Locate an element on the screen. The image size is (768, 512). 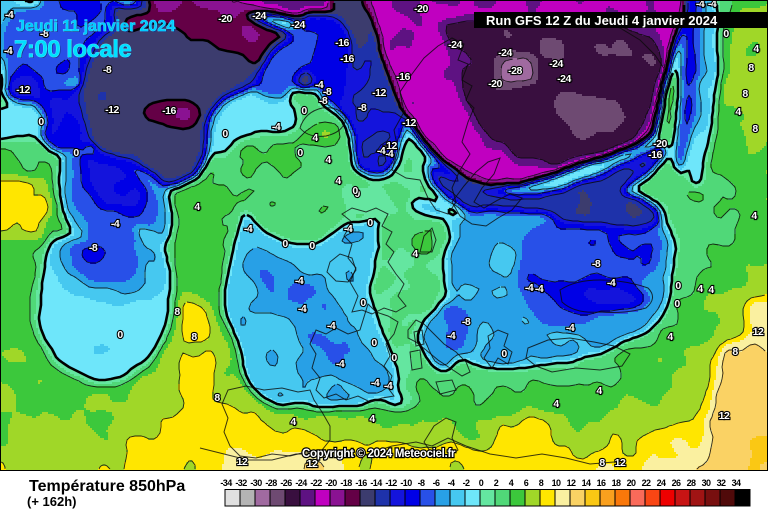
svg-text: 6 is located at coordinates (526, 483).